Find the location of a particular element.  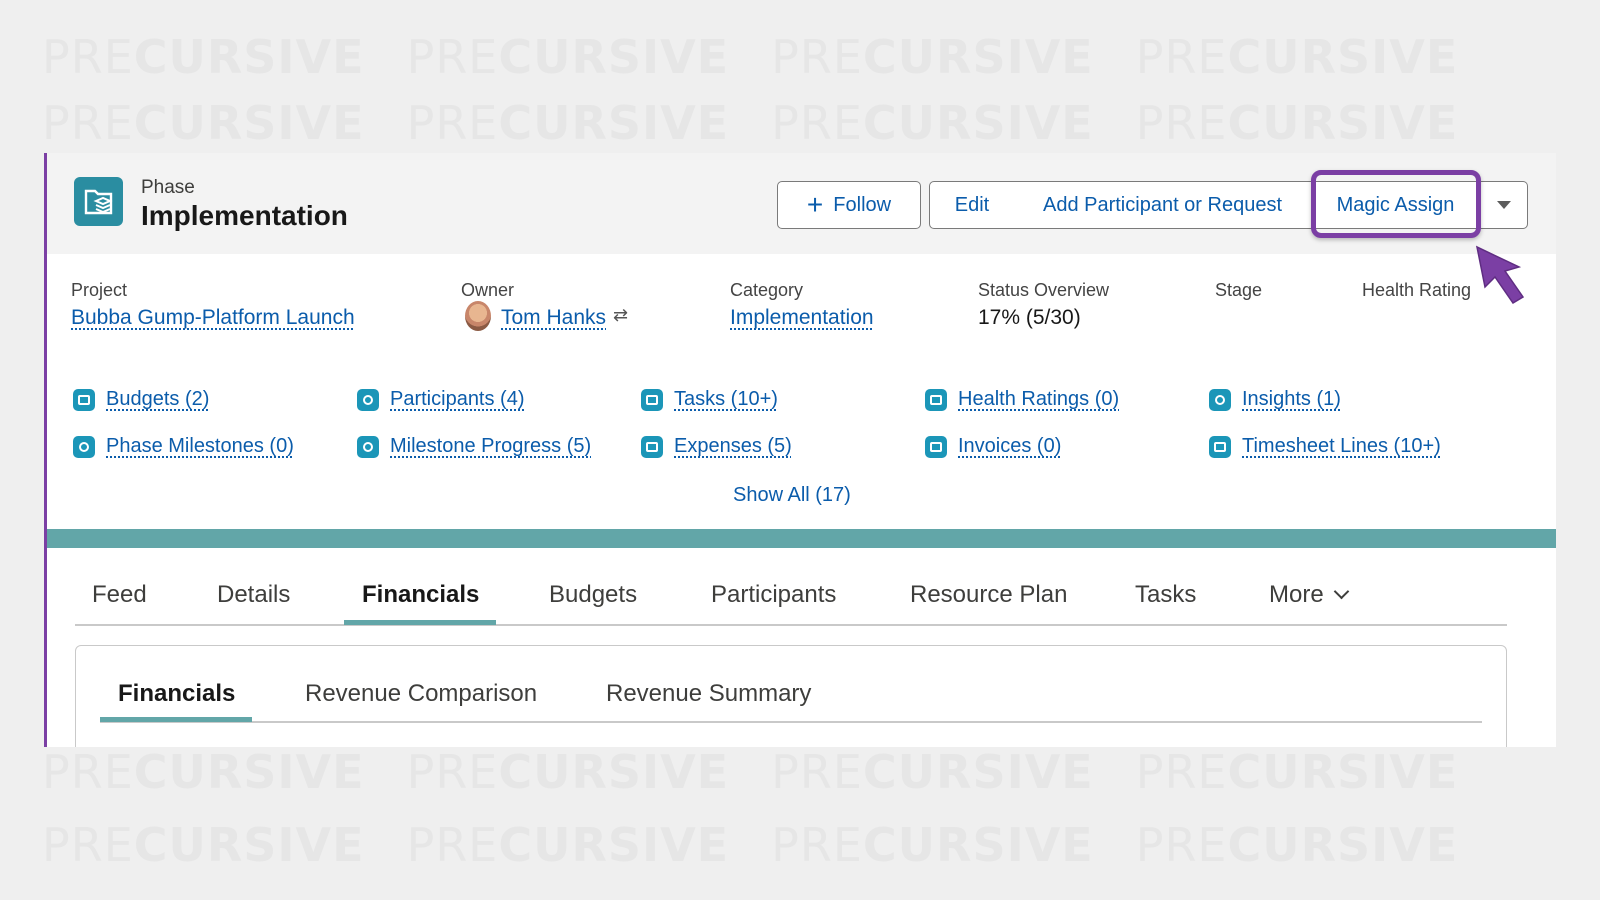

related-link-label: Participants (4) is located at coordinates (457, 399).